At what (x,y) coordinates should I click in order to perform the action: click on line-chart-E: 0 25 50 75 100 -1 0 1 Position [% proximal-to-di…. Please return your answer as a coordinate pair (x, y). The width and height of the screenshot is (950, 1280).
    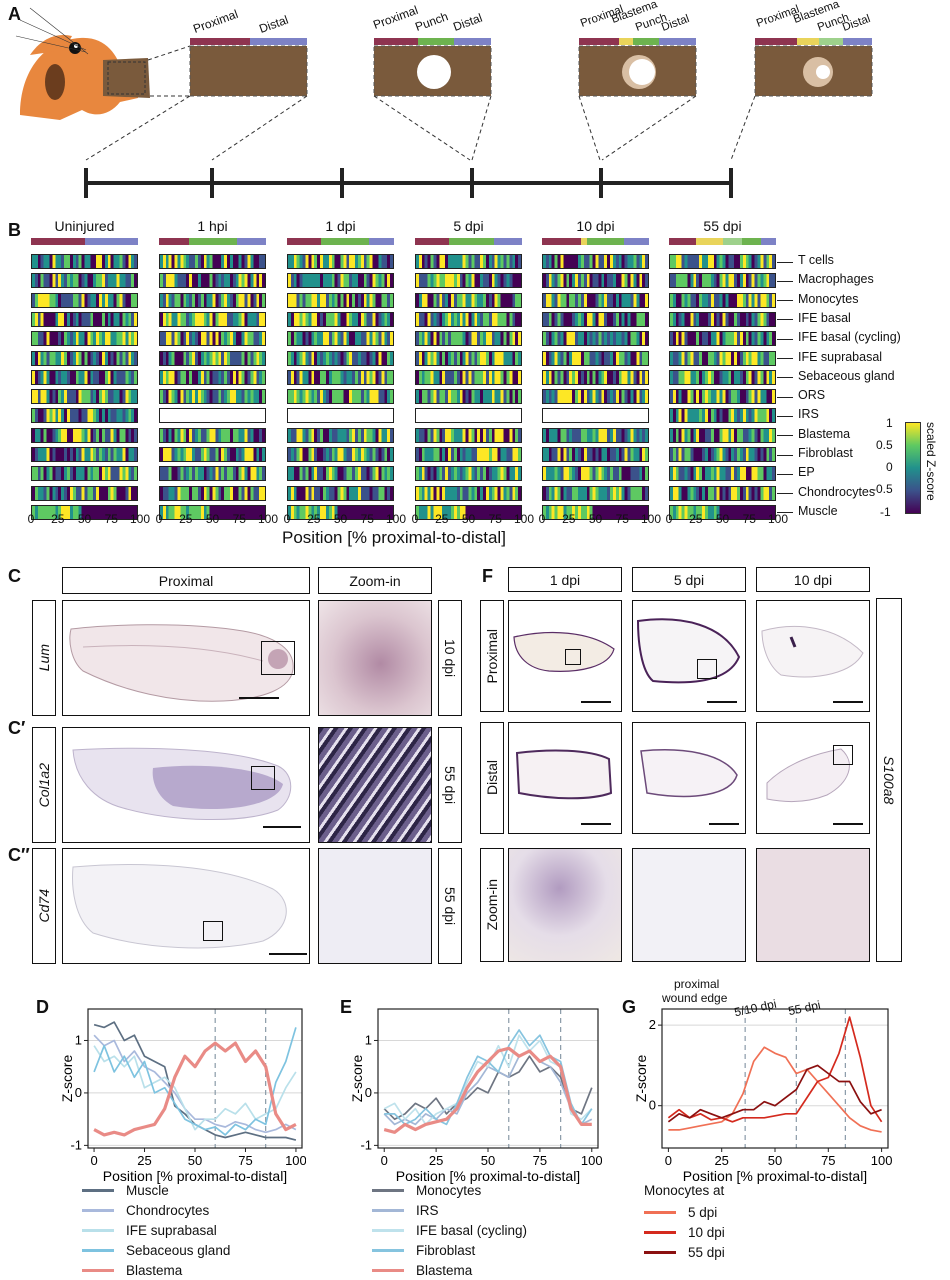
    Looking at the image, I should click on (477, 1096).